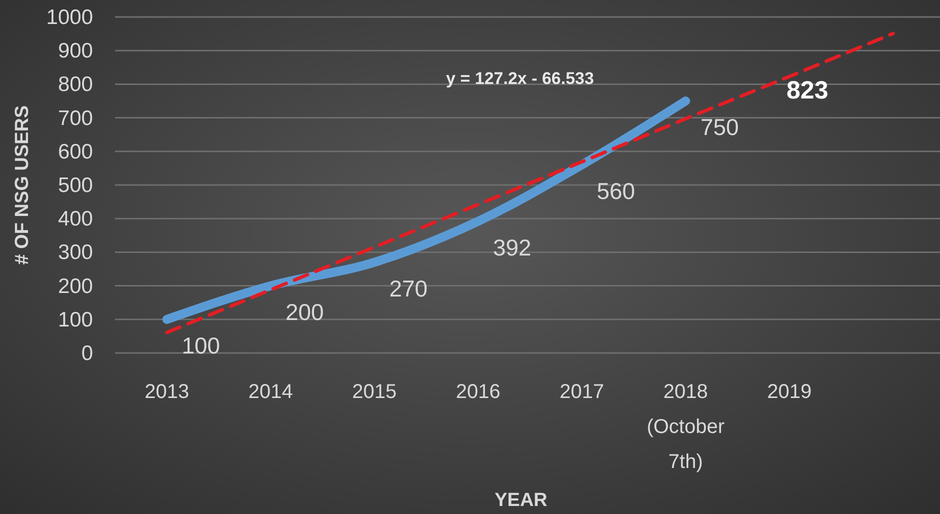 The image size is (940, 514). I want to click on data-label: 823, so click(807, 90).